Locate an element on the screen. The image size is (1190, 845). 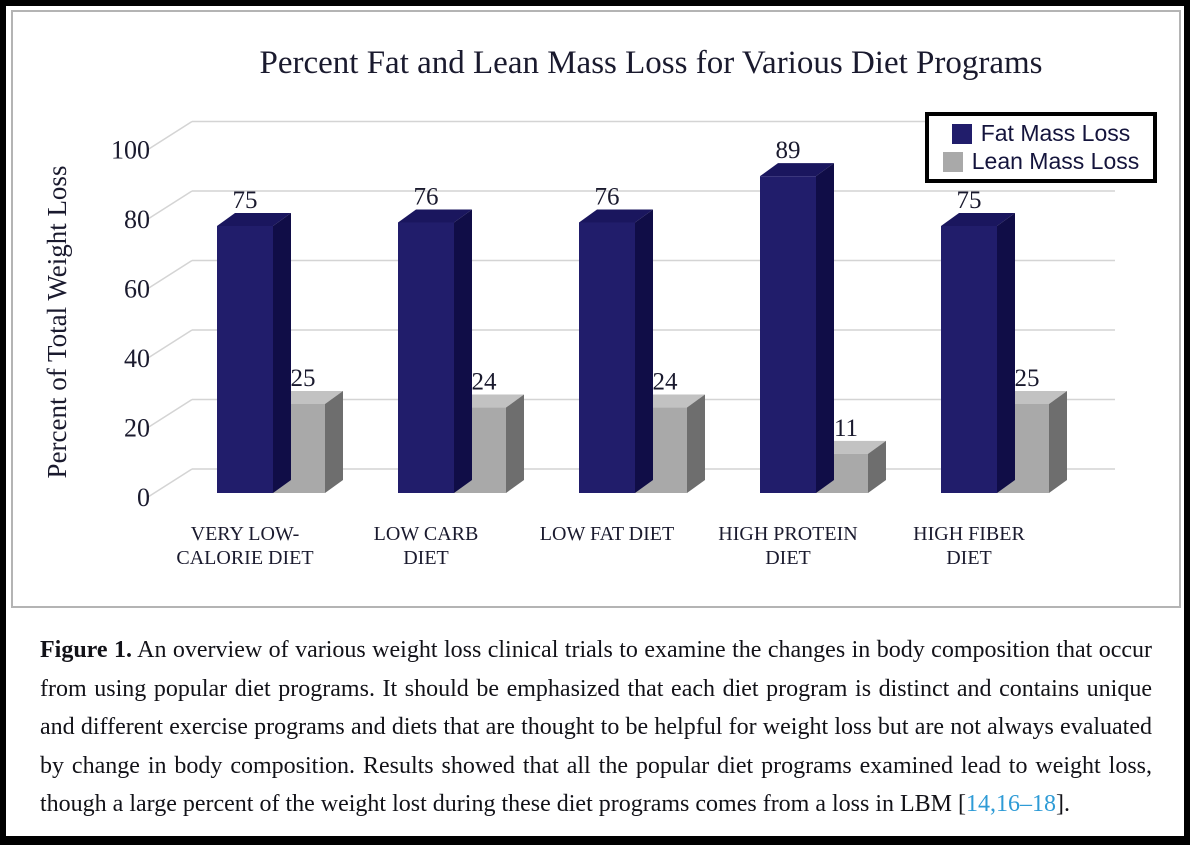
value-label-fat: 89 is located at coordinates (788, 150).